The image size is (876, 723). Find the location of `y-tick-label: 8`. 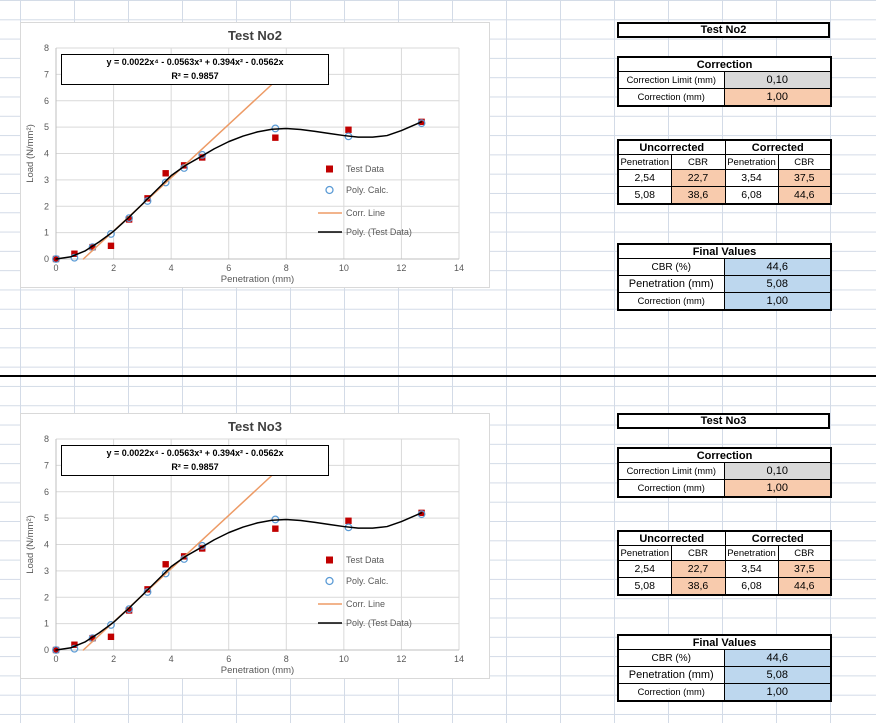

y-tick-label: 8 is located at coordinates (46, 439).